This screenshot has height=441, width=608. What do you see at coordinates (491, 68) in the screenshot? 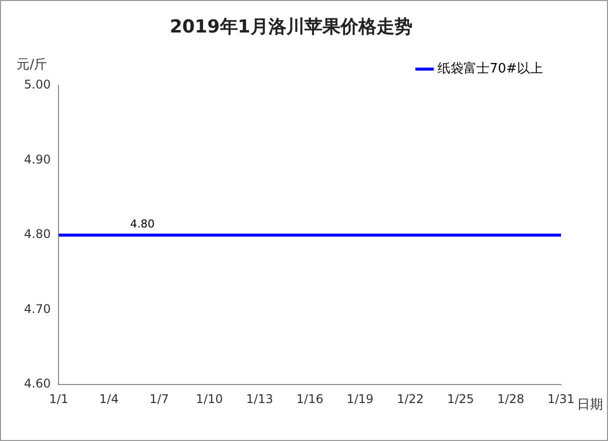
I see `legend-label: 纸袋富士70#以上` at bounding box center [491, 68].